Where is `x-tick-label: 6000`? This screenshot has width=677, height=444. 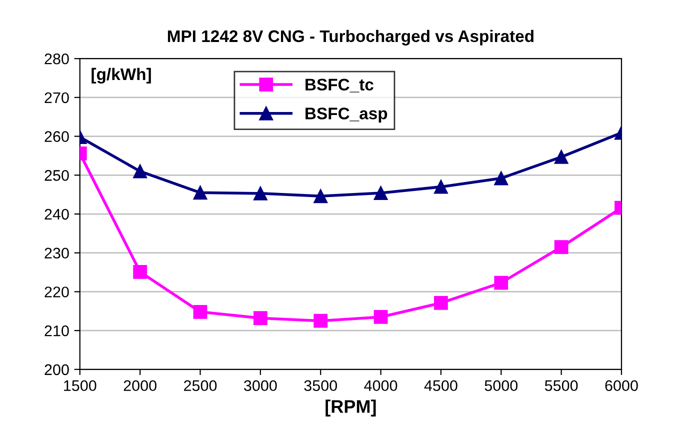 x-tick-label: 6000 is located at coordinates (621, 386).